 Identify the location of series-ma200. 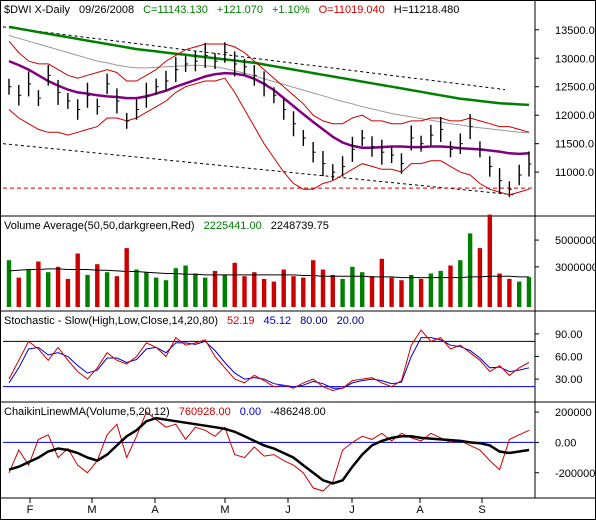
(269, 66).